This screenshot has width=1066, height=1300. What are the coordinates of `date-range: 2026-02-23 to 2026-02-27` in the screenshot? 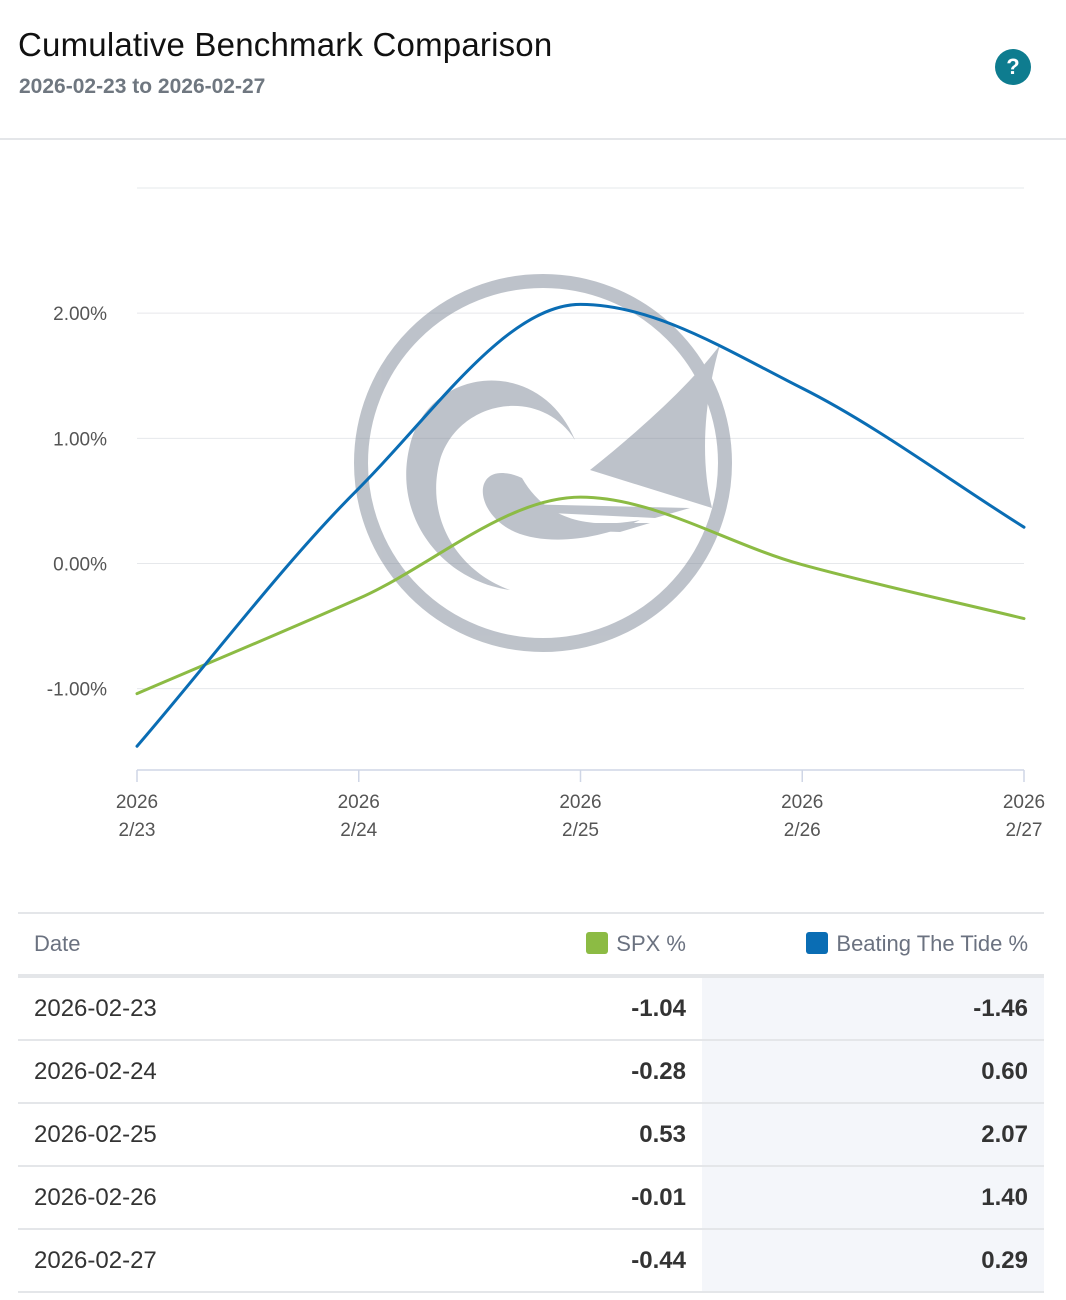 It's located at (142, 86).